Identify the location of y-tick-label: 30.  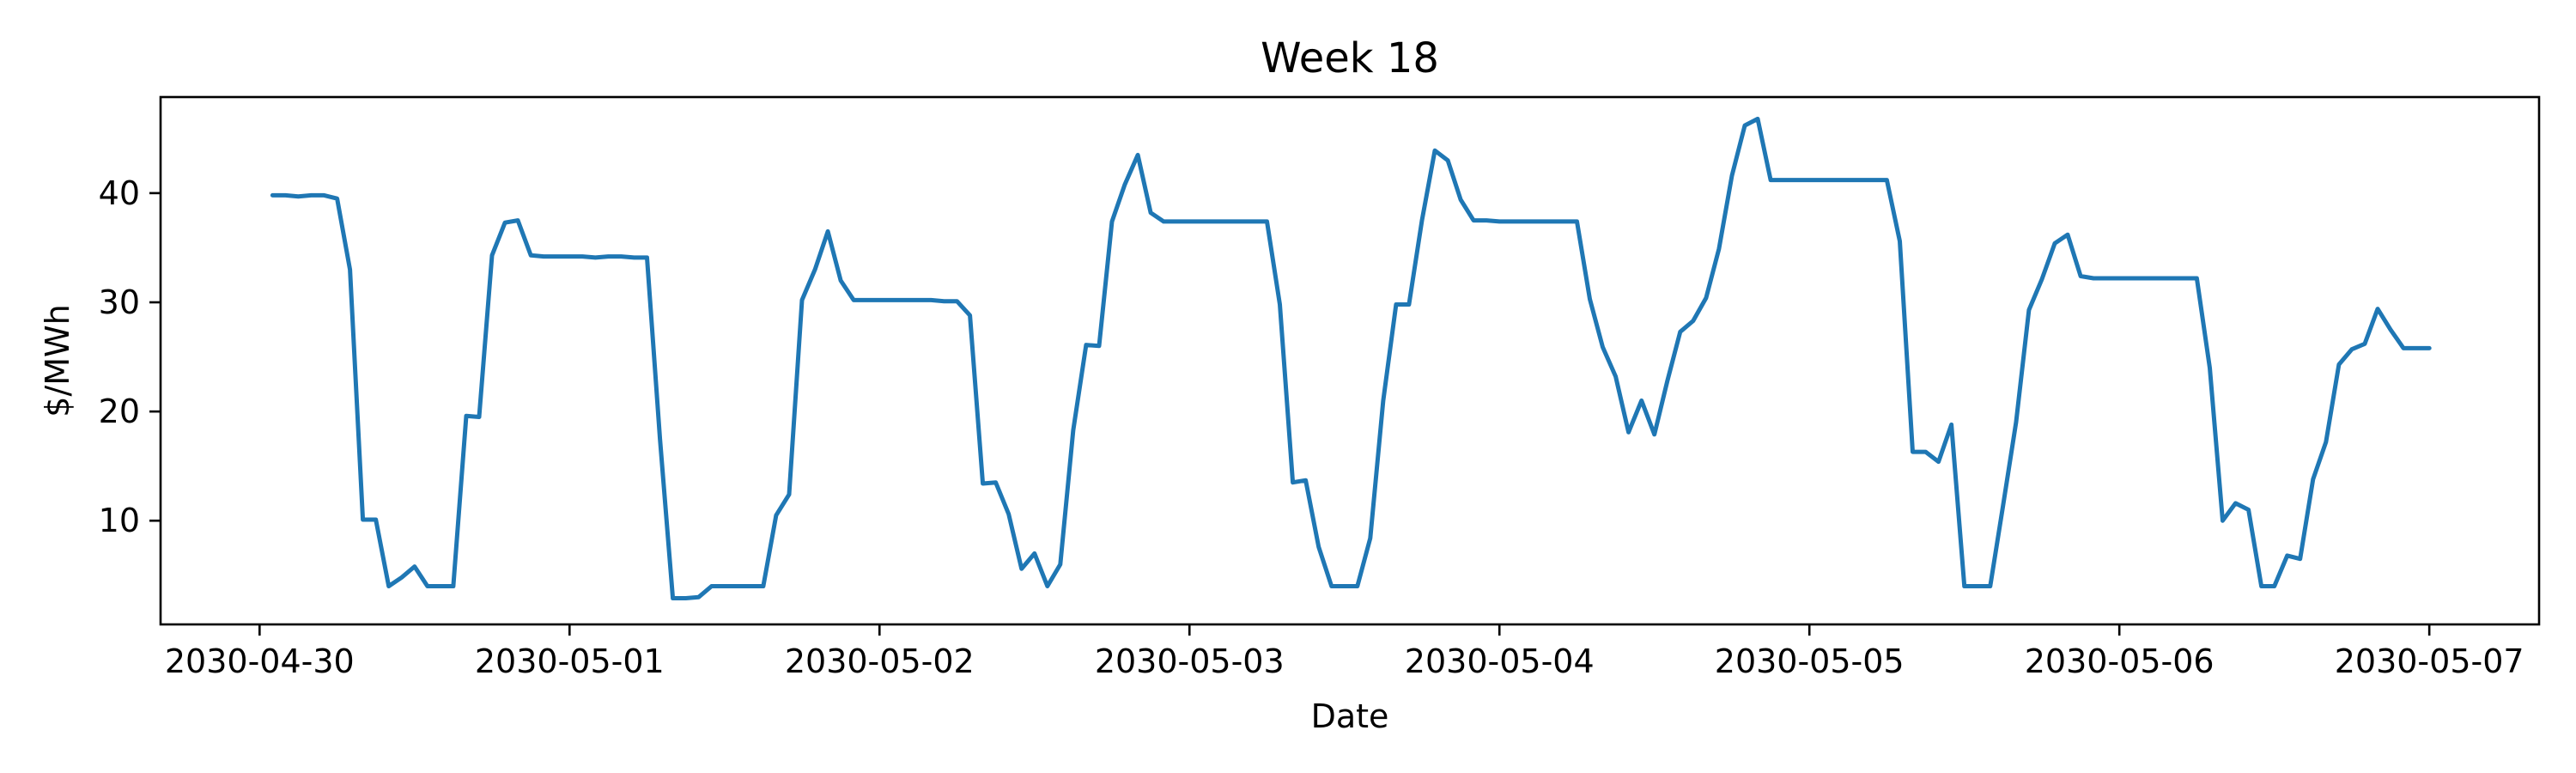
(119, 302).